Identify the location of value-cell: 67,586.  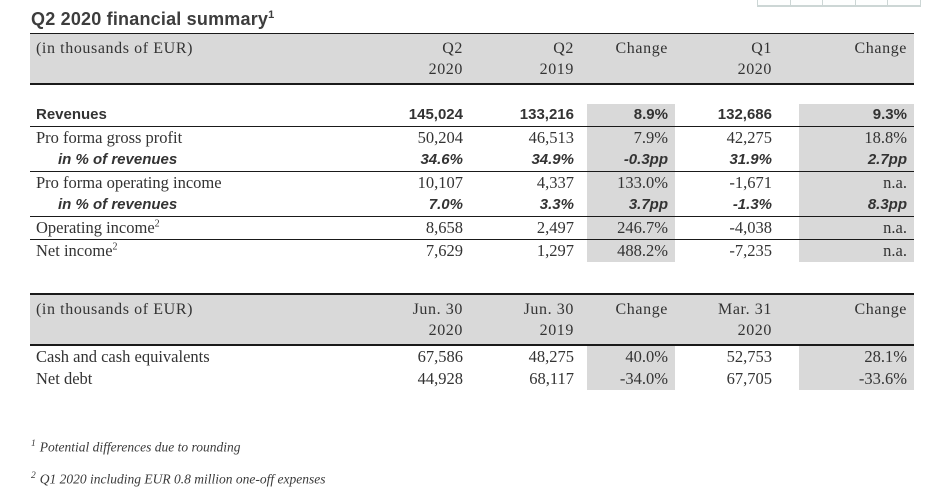
(426, 356).